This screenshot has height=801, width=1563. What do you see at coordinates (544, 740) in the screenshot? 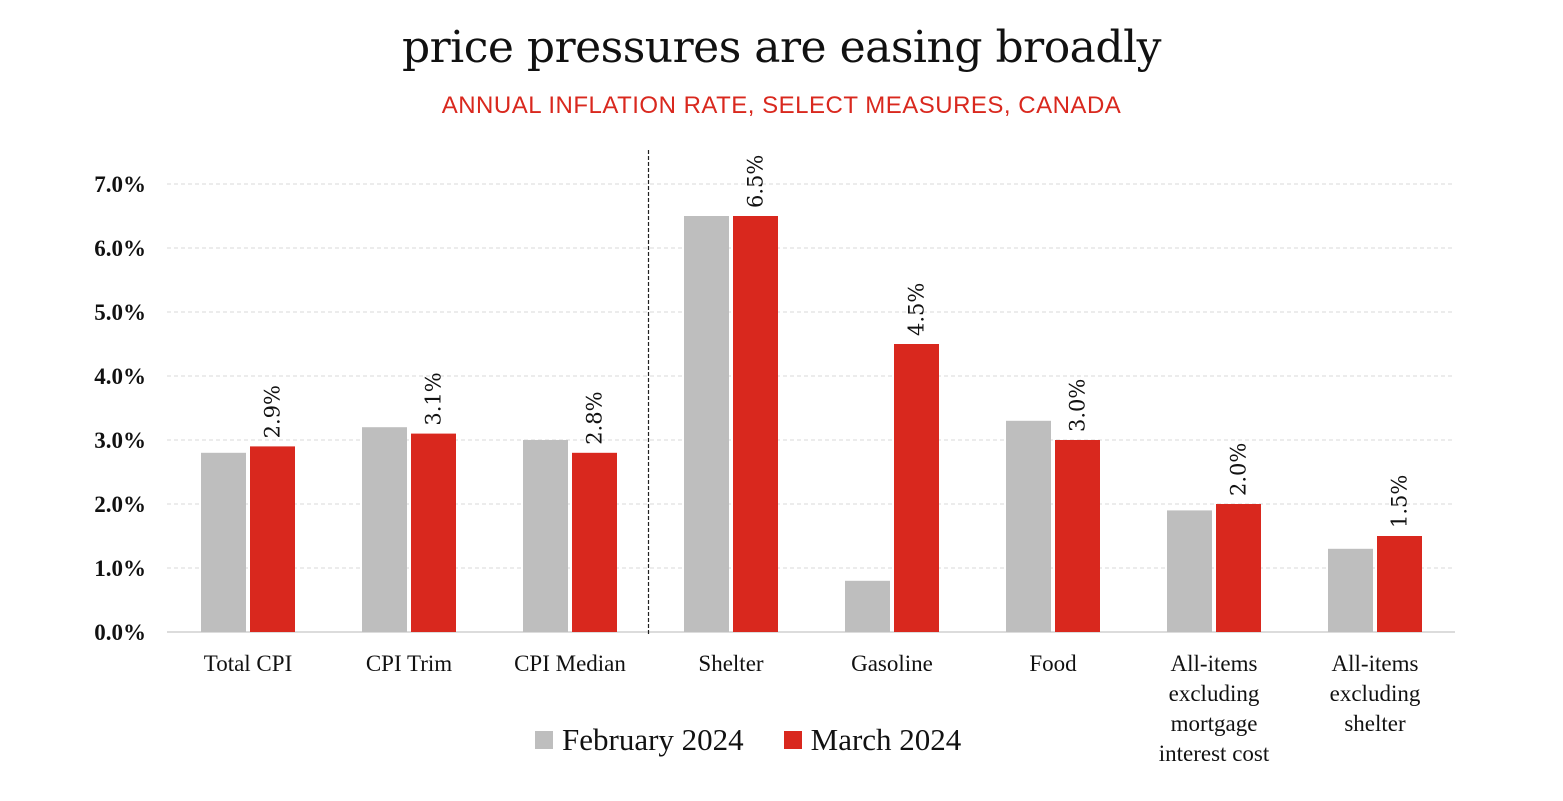
I see `legend-swatch-february` at bounding box center [544, 740].